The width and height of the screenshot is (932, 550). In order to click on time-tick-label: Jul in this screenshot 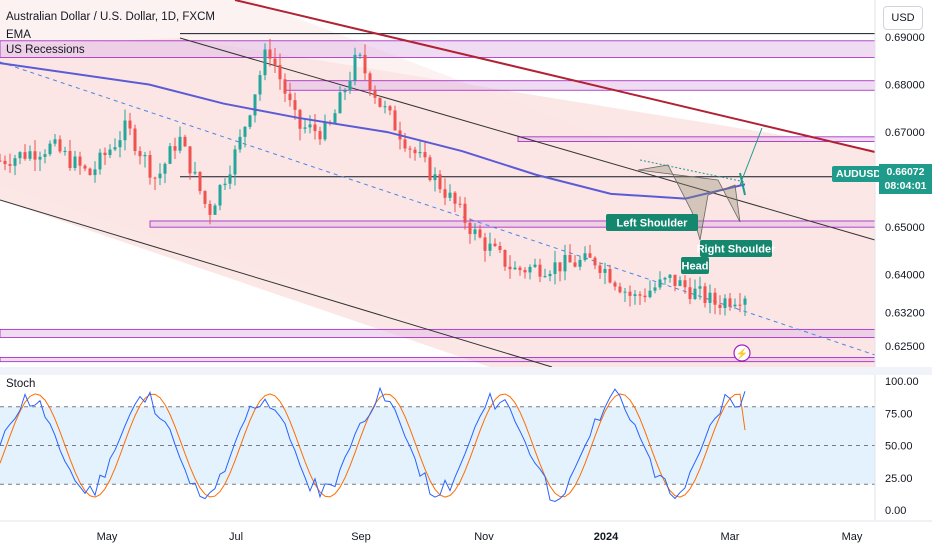, I will do `click(236, 537)`.